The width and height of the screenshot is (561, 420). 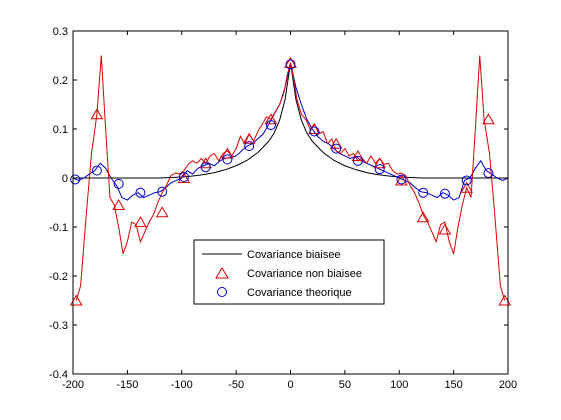 I want to click on x-tick-label: -200, so click(x=73, y=385).